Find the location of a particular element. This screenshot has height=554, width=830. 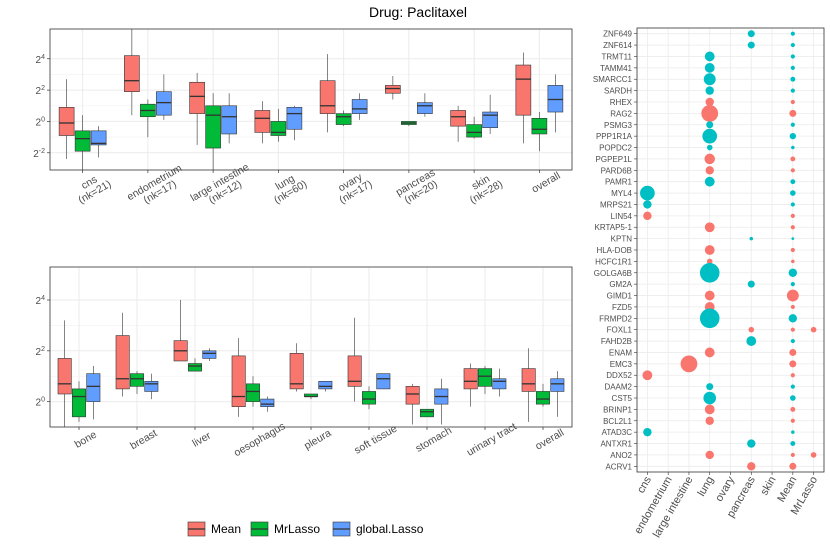

gene-label: GM2A is located at coordinates (620, 284).